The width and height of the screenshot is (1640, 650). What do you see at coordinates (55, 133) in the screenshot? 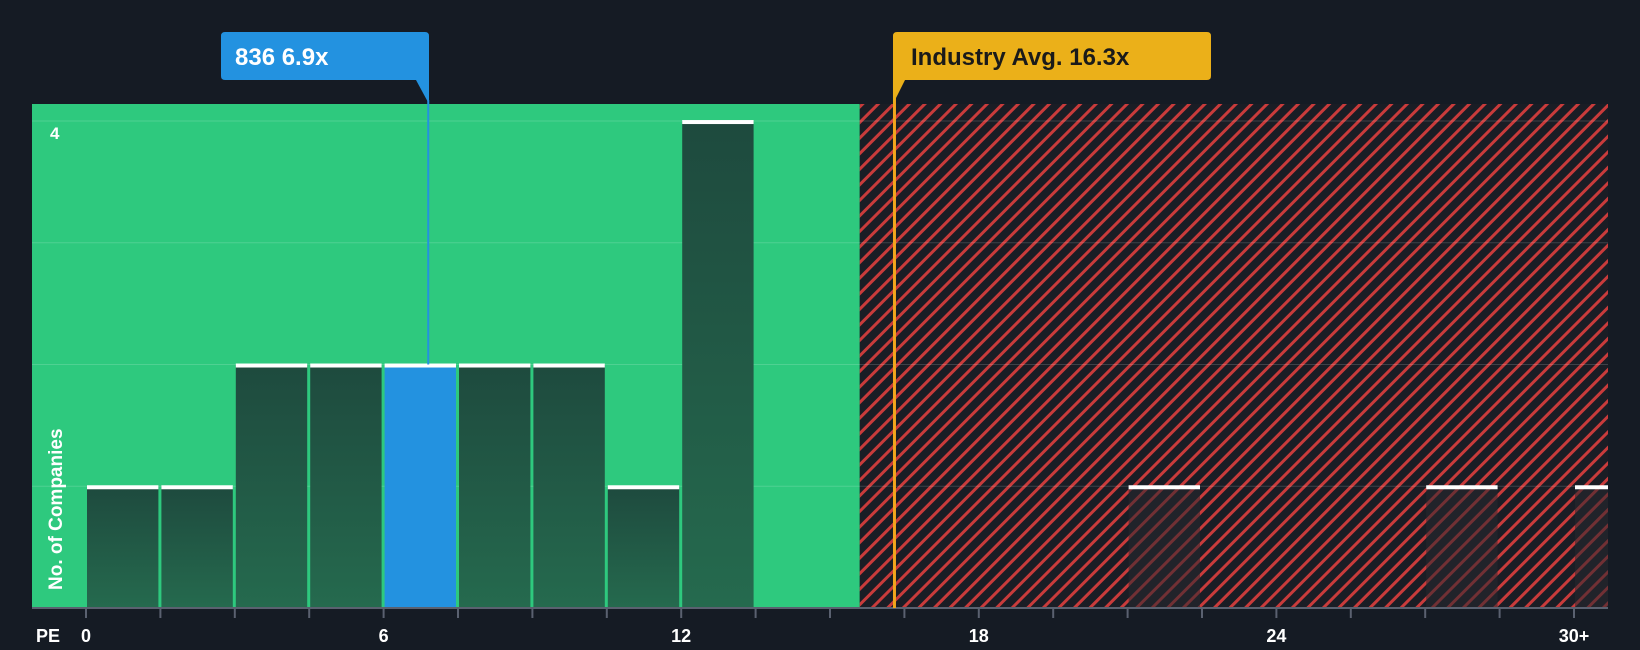
I see `y-tick-label: 4` at bounding box center [55, 133].